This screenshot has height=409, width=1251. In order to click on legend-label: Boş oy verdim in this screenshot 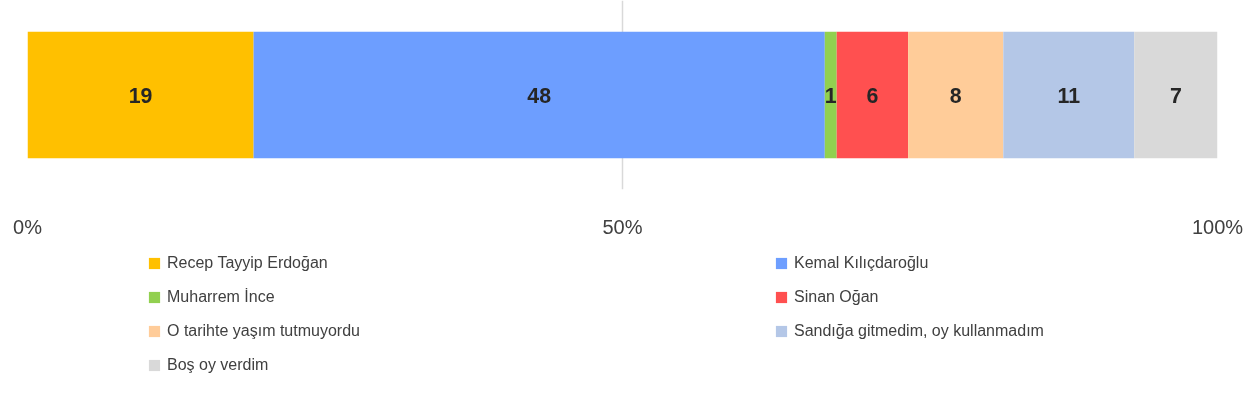, I will do `click(218, 365)`.